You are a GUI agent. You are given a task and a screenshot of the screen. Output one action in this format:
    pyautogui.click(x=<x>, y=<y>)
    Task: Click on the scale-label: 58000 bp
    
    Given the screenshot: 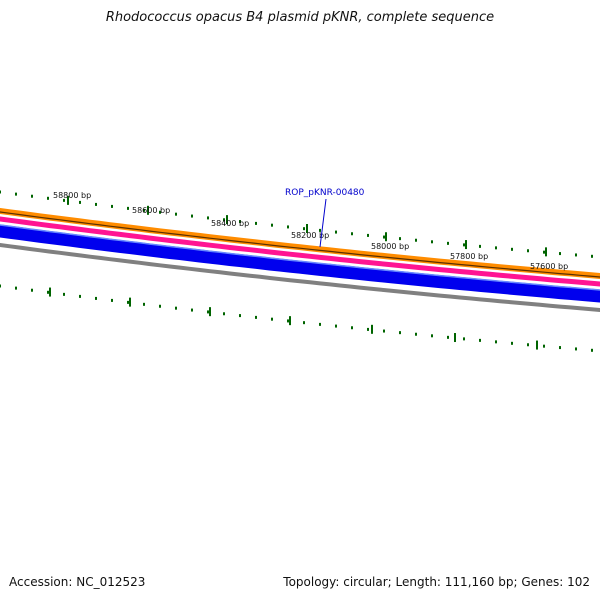 What is the action you would take?
    pyautogui.click(x=390, y=246)
    